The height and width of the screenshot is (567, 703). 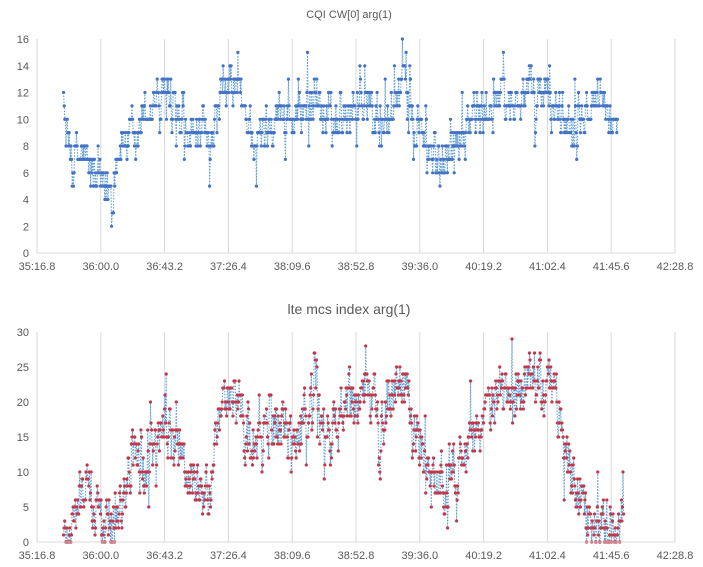 I want to click on y-tick-label: 16, so click(x=23, y=40).